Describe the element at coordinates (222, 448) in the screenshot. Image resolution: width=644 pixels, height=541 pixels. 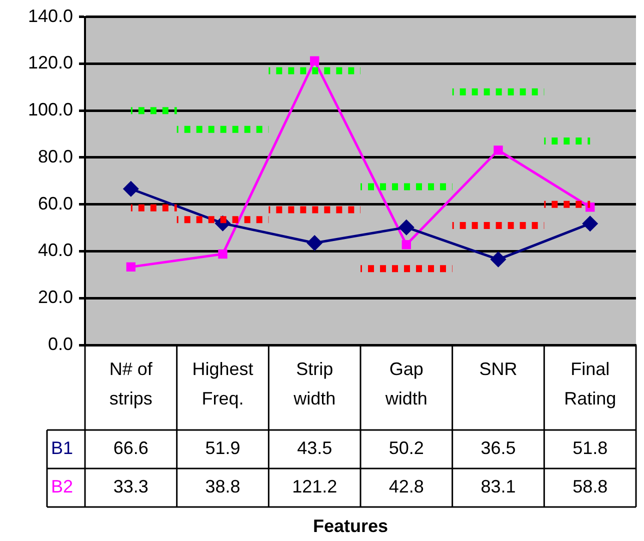
I see `data-label: 51.9` at that location.